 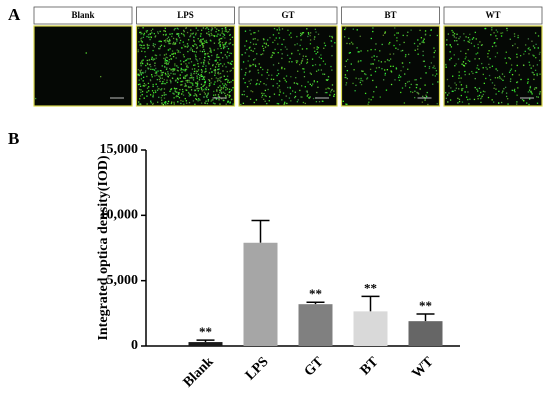 What do you see at coordinates (83, 66) in the screenshot?
I see `micrograph-frame` at bounding box center [83, 66].